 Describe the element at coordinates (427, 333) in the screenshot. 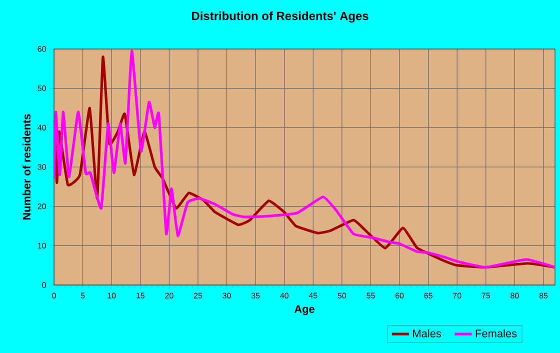

I see `legend-label: Males` at that location.